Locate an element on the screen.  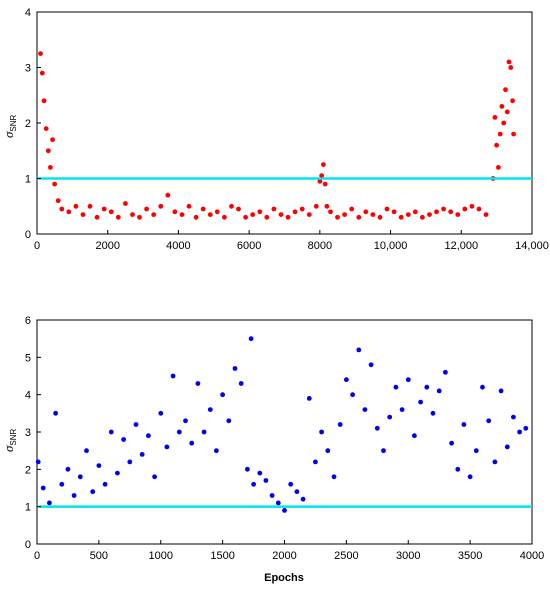
x-tick-label: 1000 is located at coordinates (161, 556).